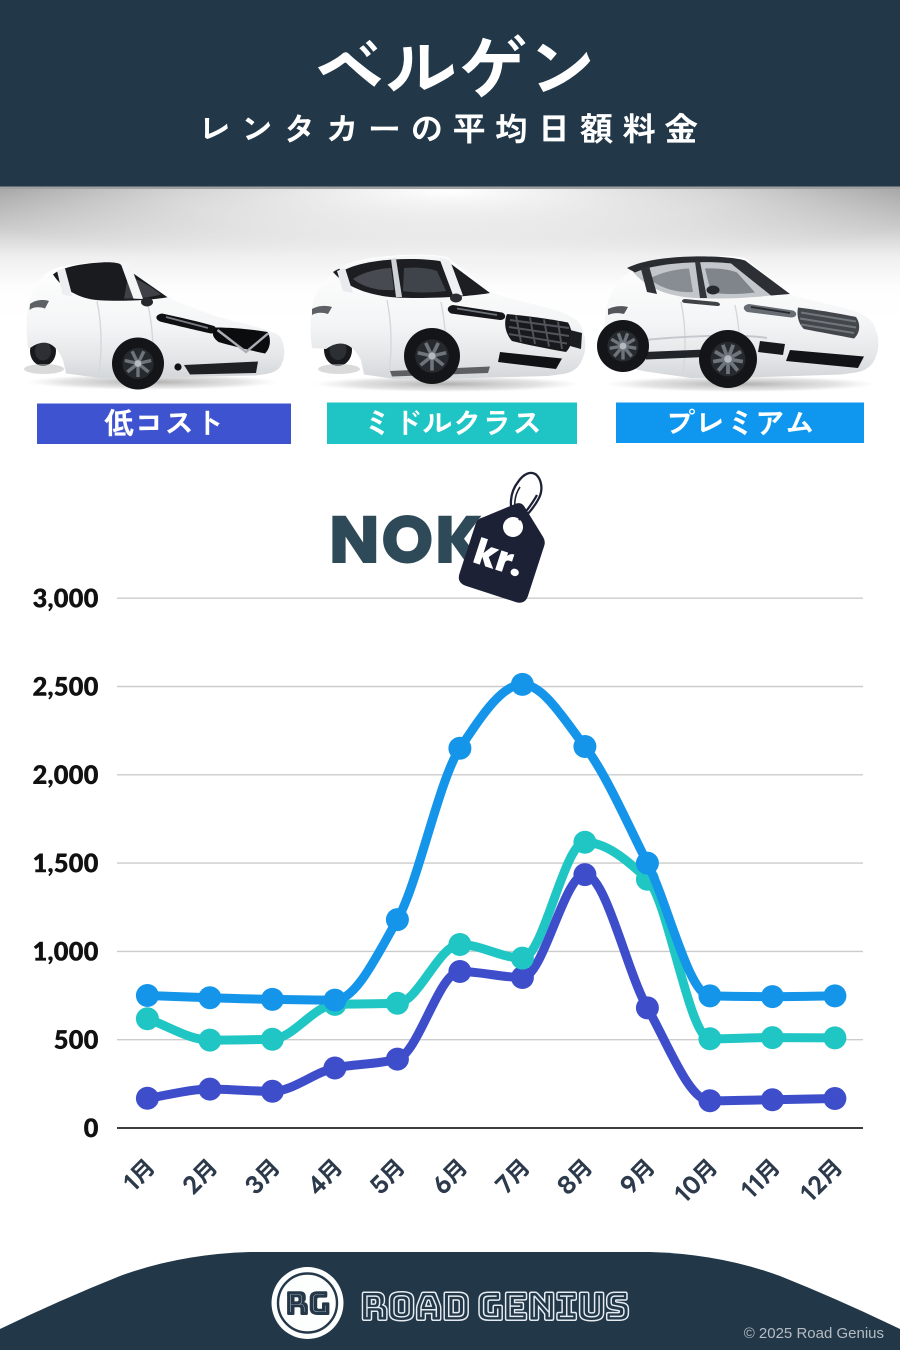 This screenshot has width=900, height=1350. Describe the element at coordinates (814, 1333) in the screenshot. I see `svg-text: © 2025 Road Genius` at that location.